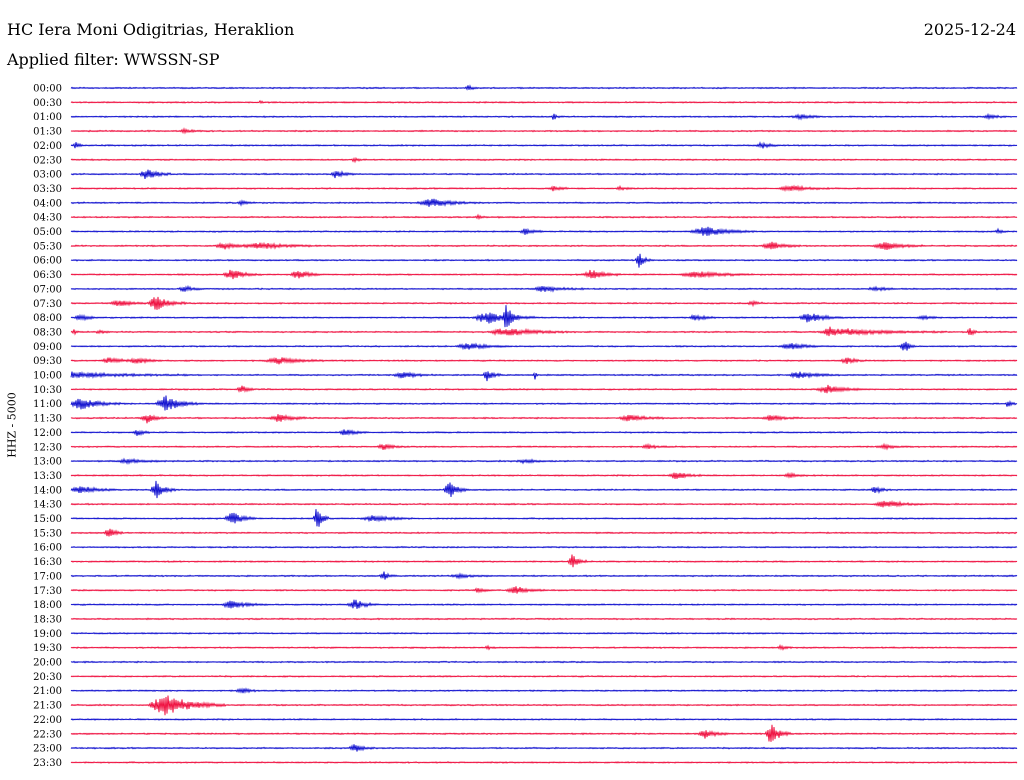  I want to click on time-tick-label: 10:00, so click(47, 376).